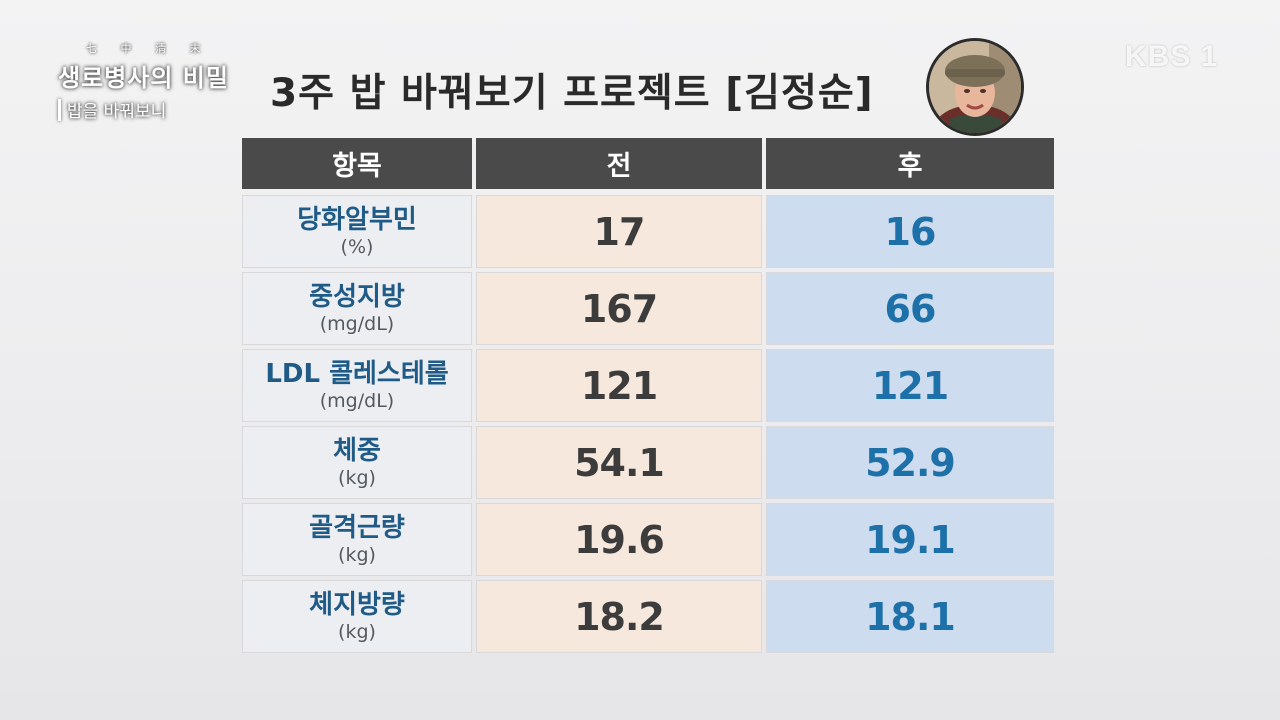  I want to click on after-value: 121, so click(910, 385).